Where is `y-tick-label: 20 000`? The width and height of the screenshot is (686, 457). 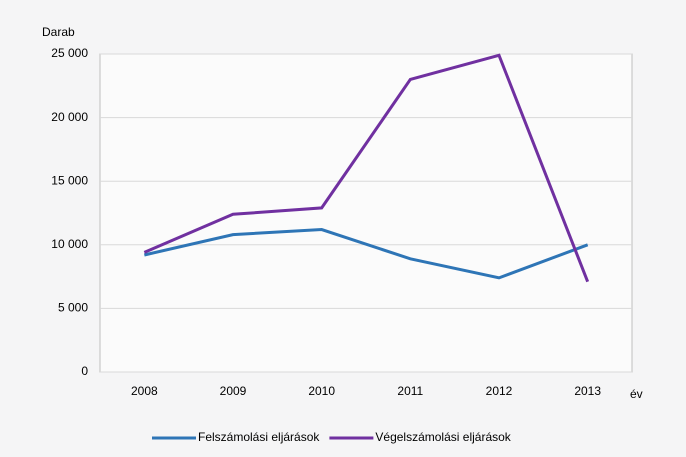
y-tick-label: 20 000 is located at coordinates (69, 117).